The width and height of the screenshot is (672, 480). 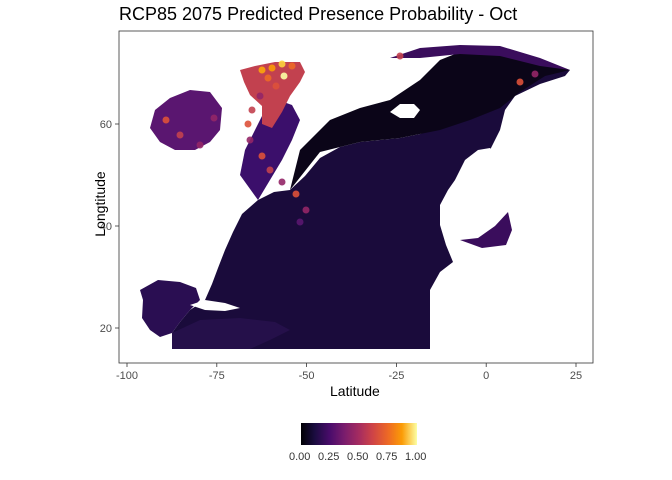 I want to click on x-tick-label: -75, so click(x=217, y=376).